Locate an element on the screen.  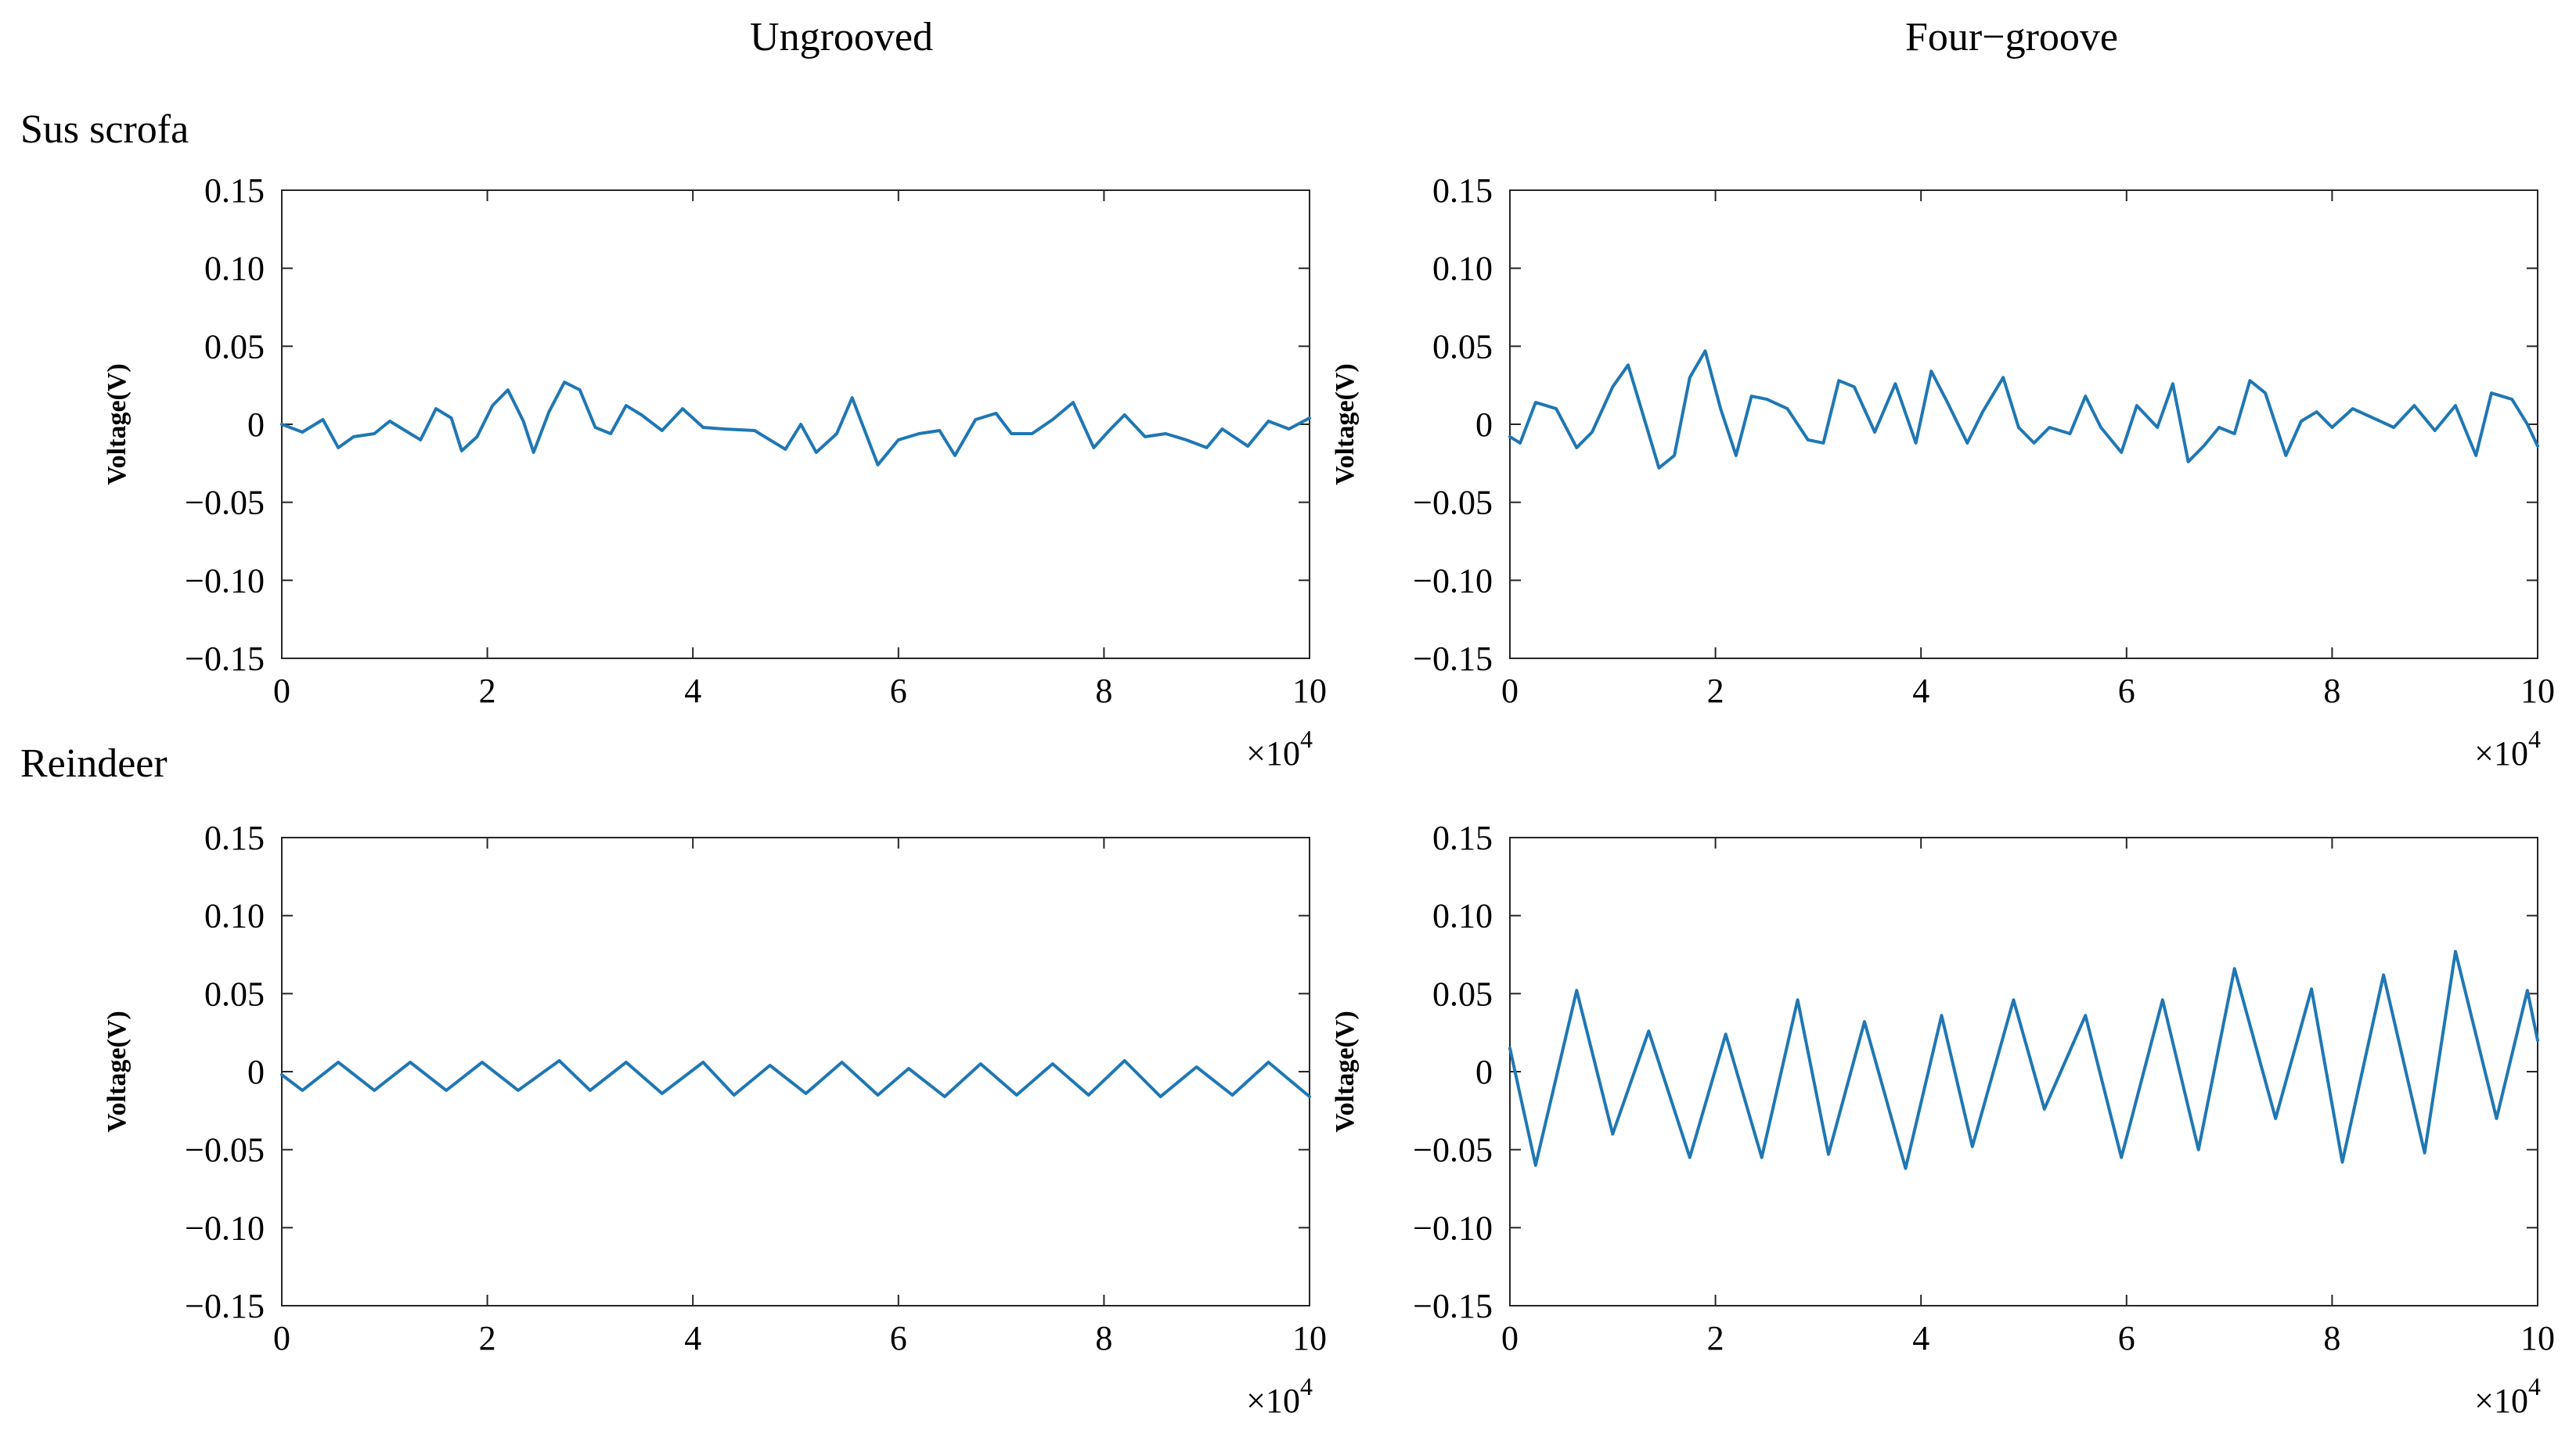
row-title-sus-scrofa: Sus scrofa is located at coordinates (104, 130).